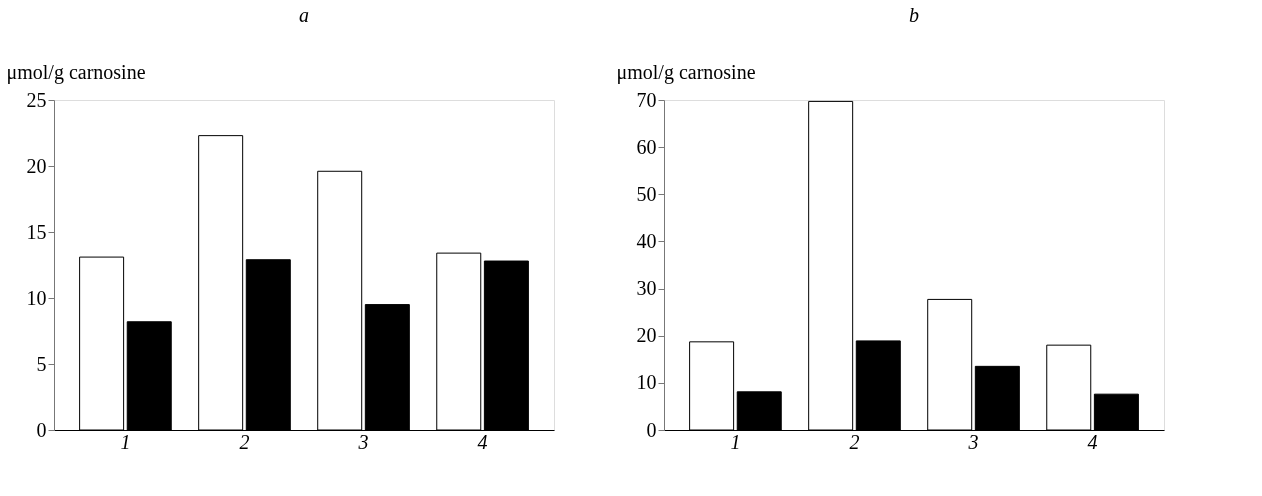 This screenshot has width=1262, height=496. Describe the element at coordinates (41, 363) in the screenshot. I see `y-tick-label: 5` at that location.